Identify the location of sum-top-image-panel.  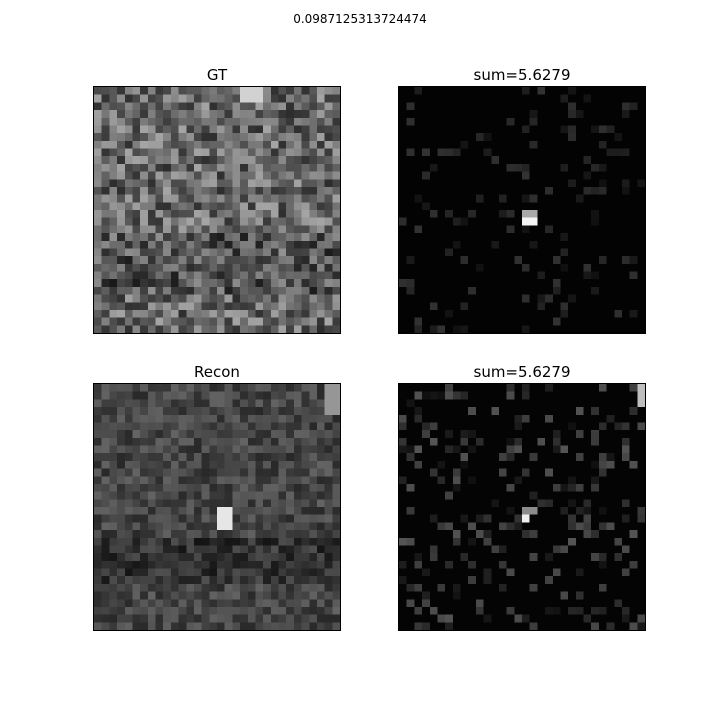
(522, 210).